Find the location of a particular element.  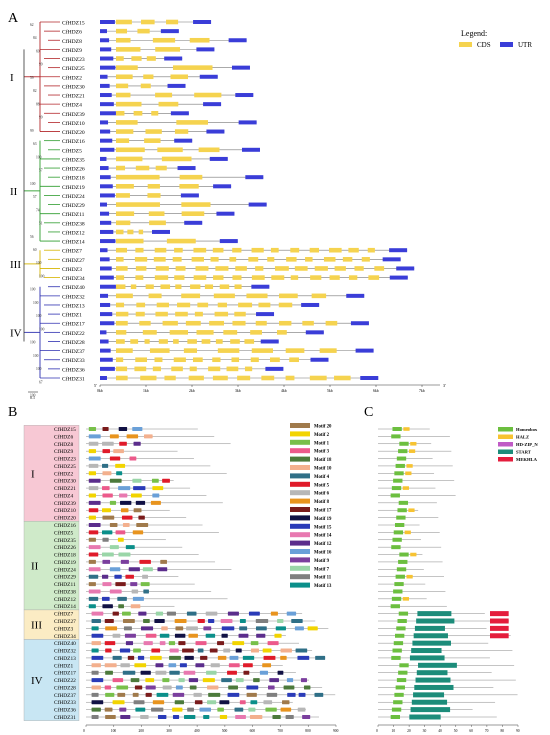

clade-label: I is located at coordinates (33, 474).